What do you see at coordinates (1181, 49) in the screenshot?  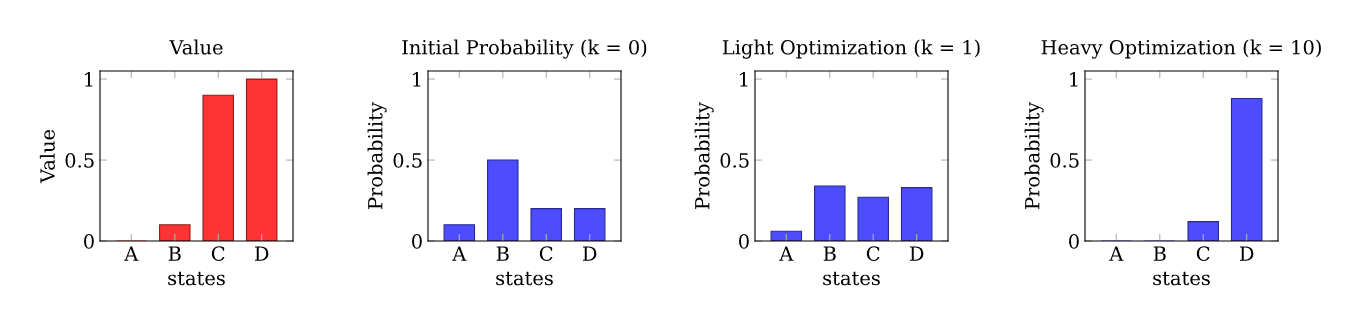 I see `chart-title: Heavy Optimization (k = 10)` at bounding box center [1181, 49].